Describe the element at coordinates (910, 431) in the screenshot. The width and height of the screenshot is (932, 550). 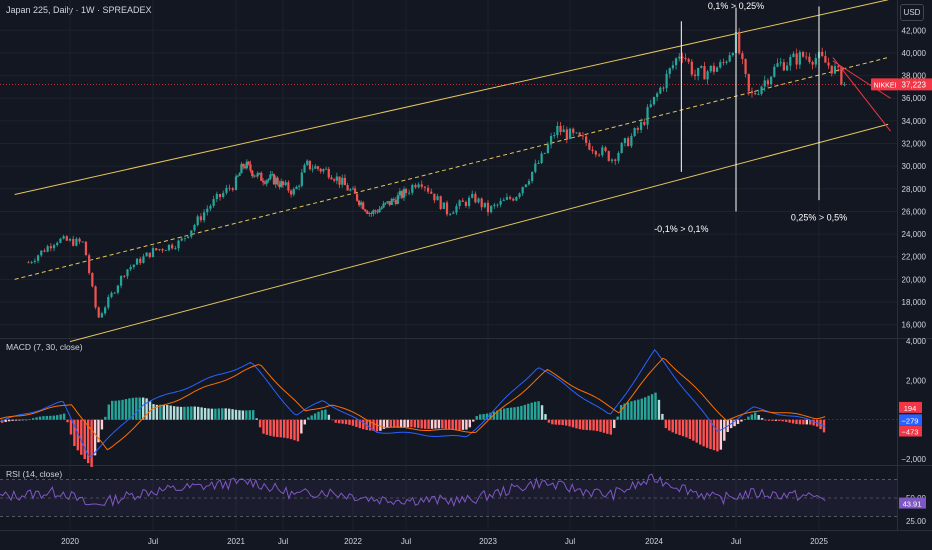
I see `macd-value-bg` at that location.